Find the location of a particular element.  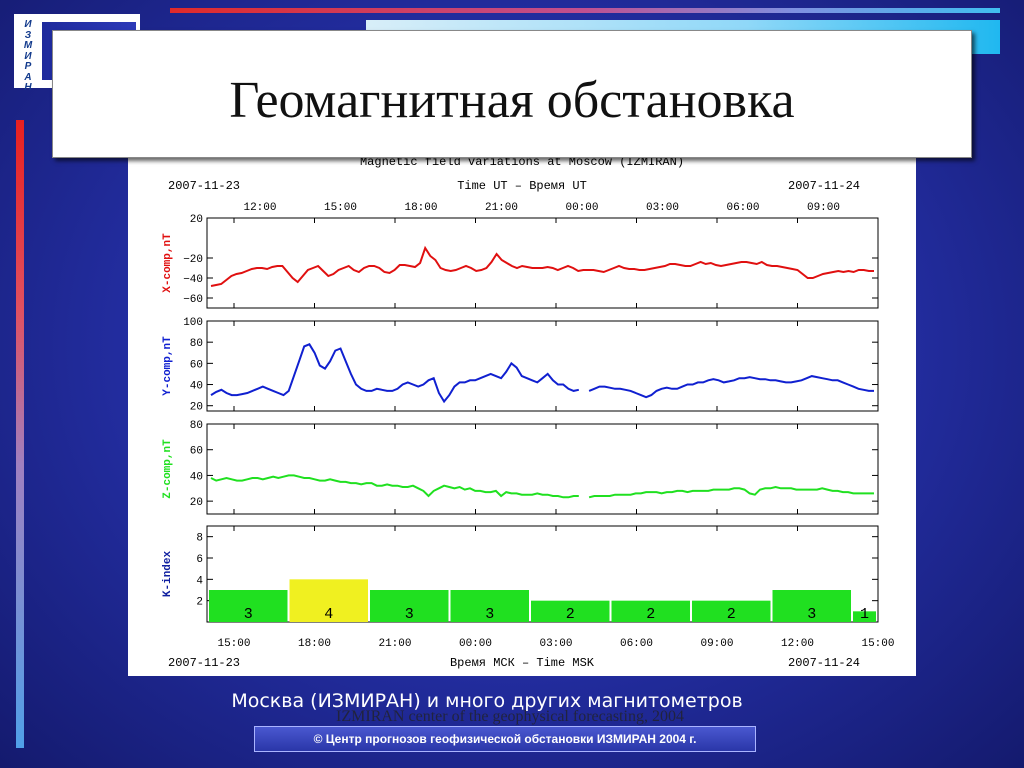

slide-title: Геомагнитная обстановка is located at coordinates (512, 100).